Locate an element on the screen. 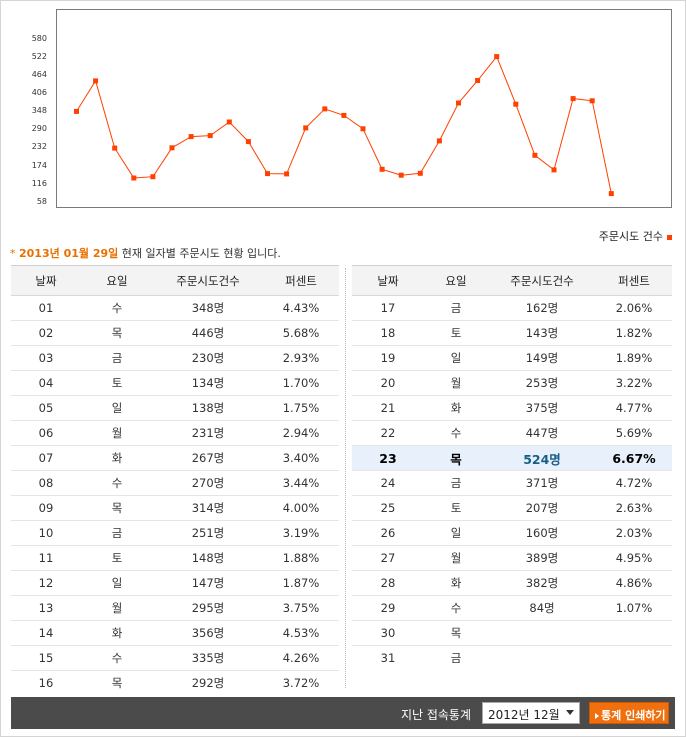 The image size is (686, 737). count-cell: 292명 is located at coordinates (208, 683).